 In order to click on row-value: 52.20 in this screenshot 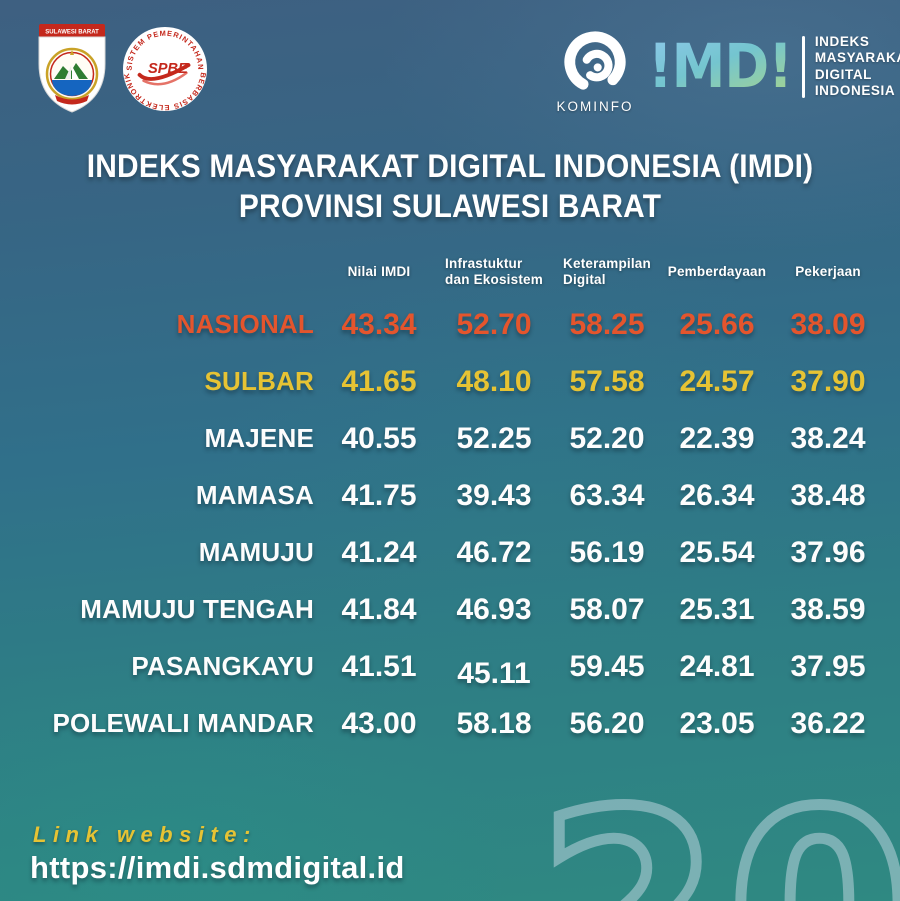, I will do `click(607, 438)`.